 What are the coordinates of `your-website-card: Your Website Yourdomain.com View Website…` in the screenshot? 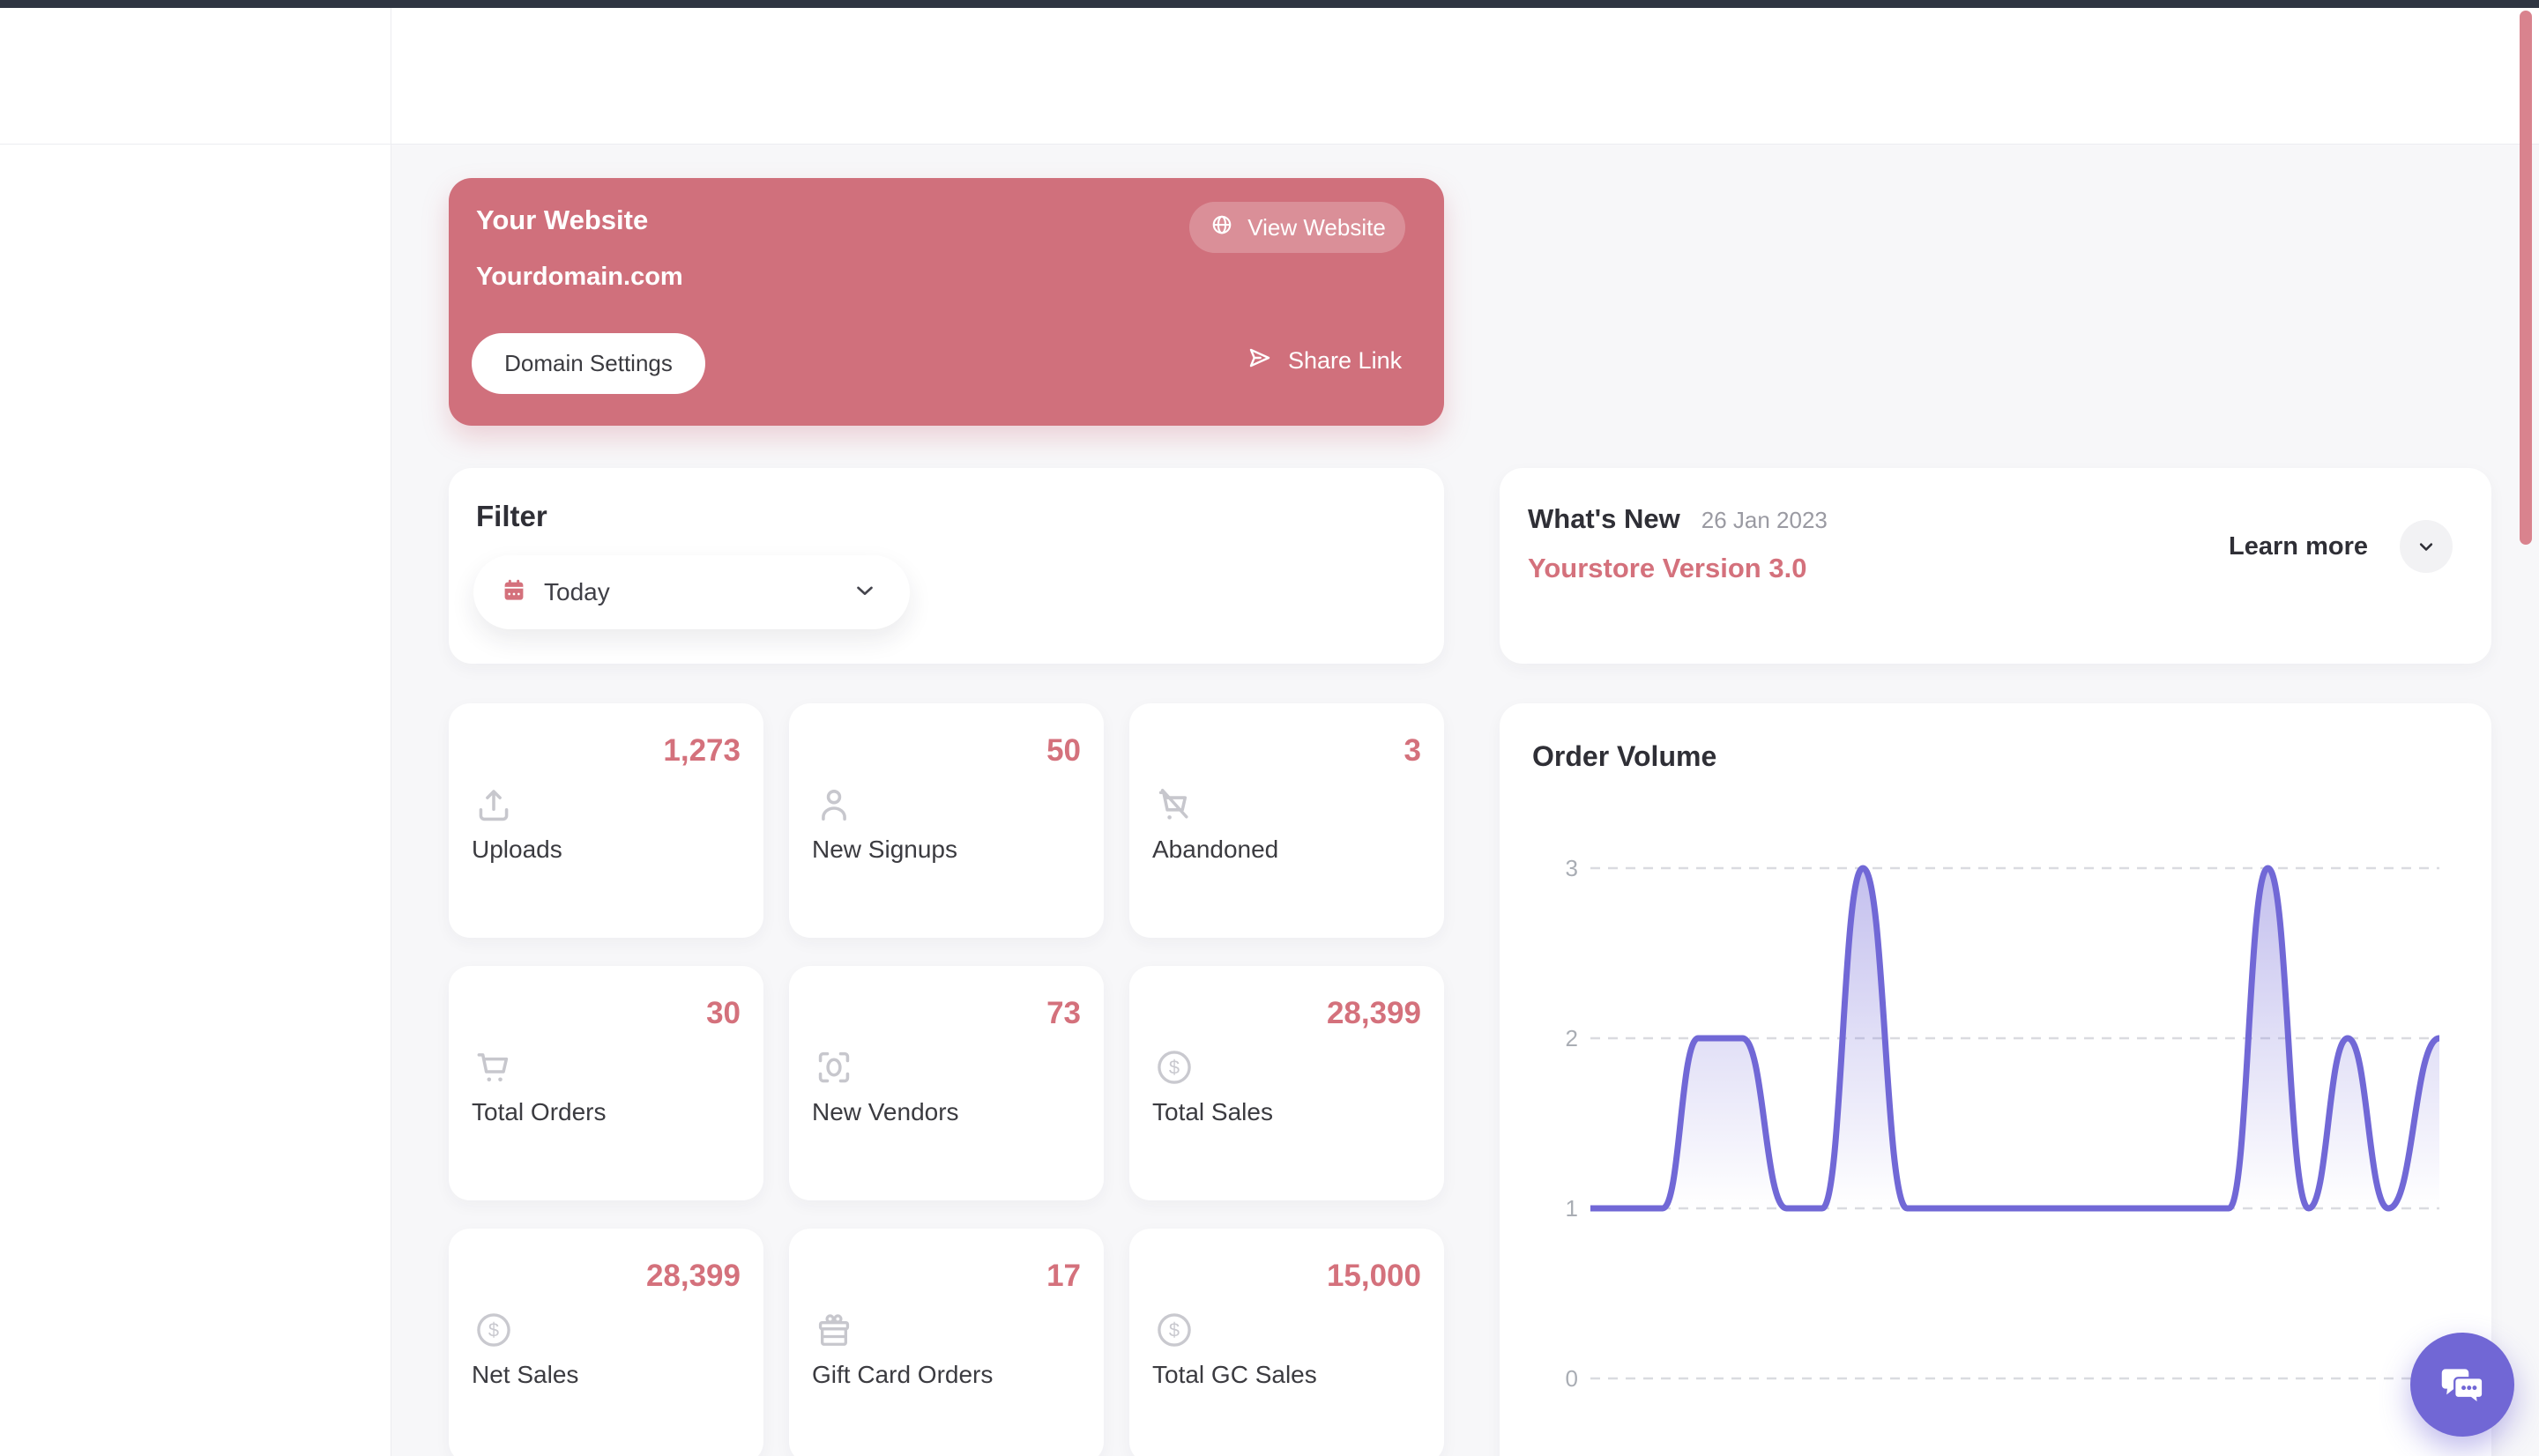 It's located at (946, 302).